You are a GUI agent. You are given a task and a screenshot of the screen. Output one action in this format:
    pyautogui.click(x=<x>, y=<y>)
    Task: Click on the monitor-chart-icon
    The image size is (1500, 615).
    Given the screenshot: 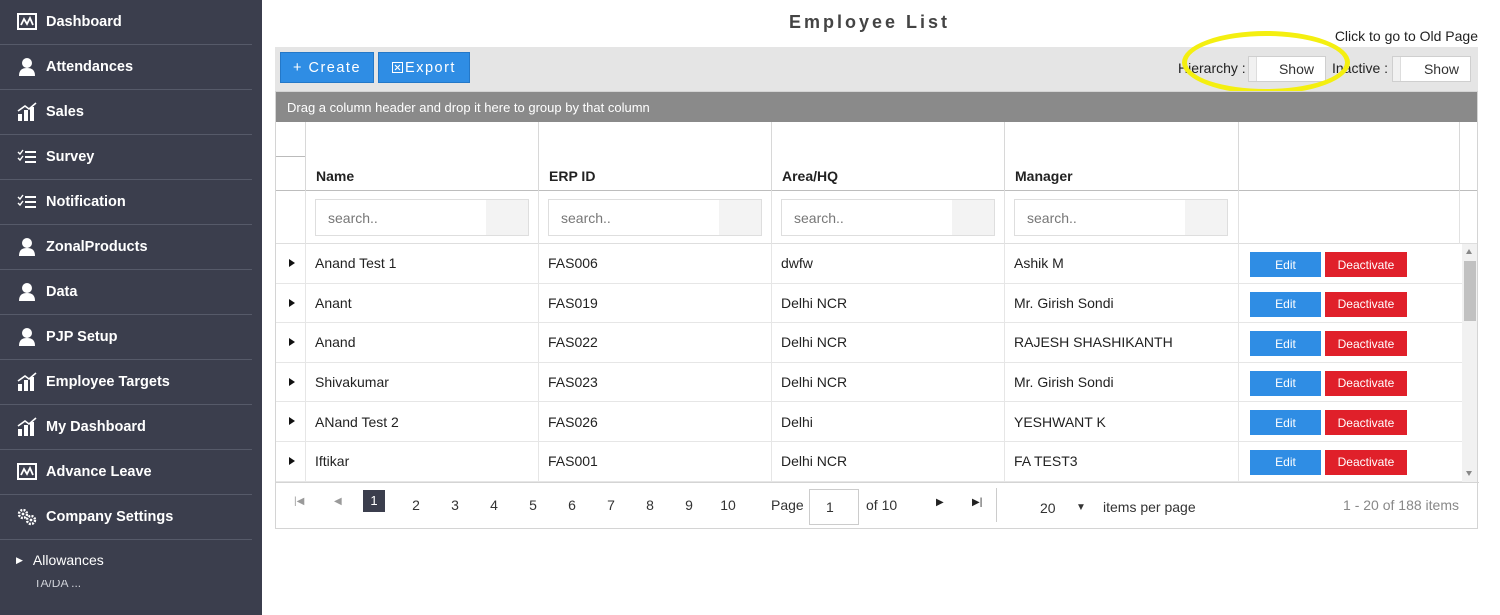 What is the action you would take?
    pyautogui.click(x=27, y=472)
    